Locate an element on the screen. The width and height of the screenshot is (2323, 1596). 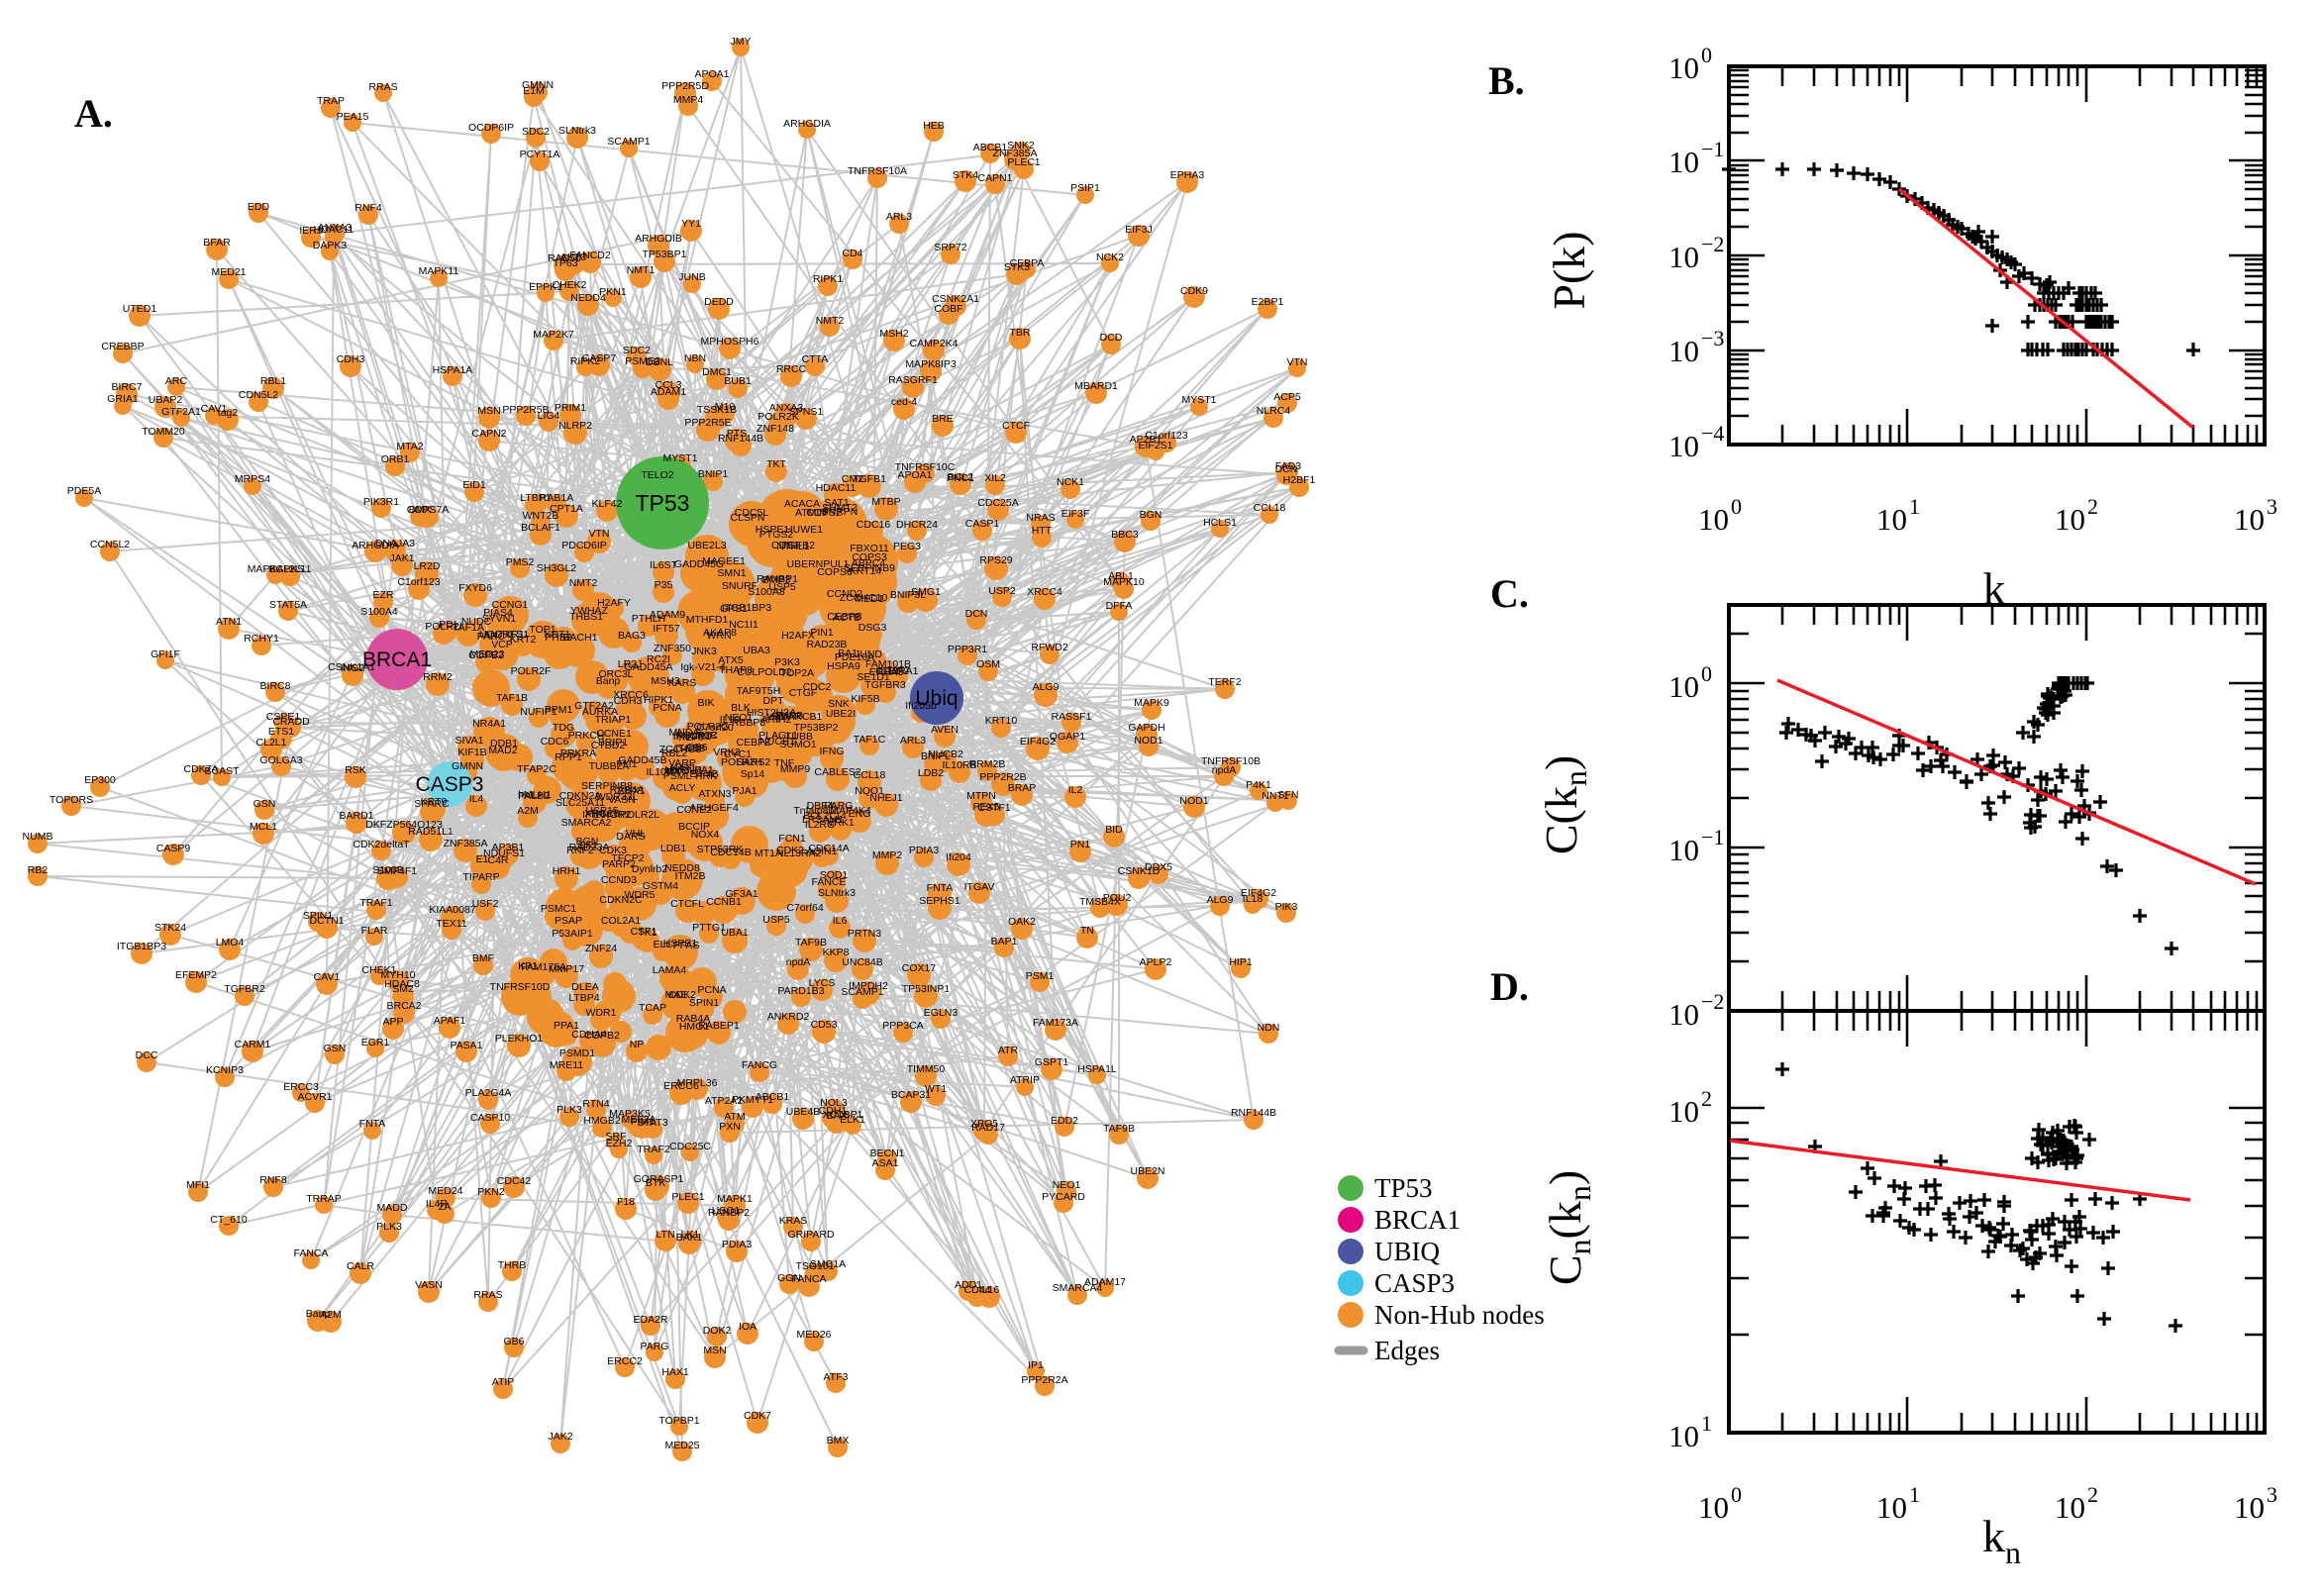
svg-text: MSH2 is located at coordinates (893, 334).